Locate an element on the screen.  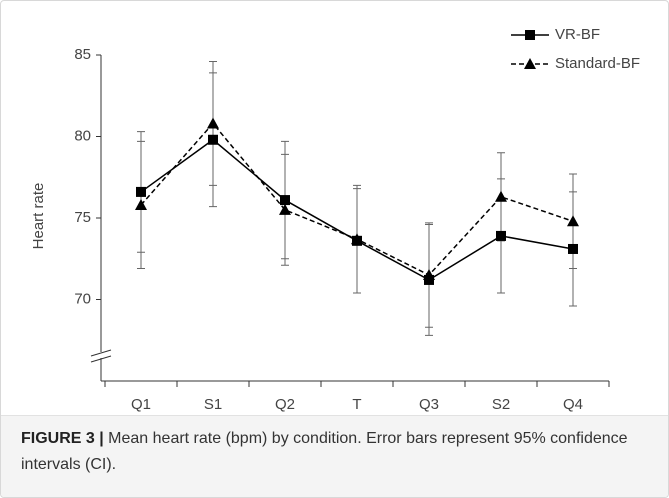
y-tick-label: 80 is located at coordinates (82, 135).